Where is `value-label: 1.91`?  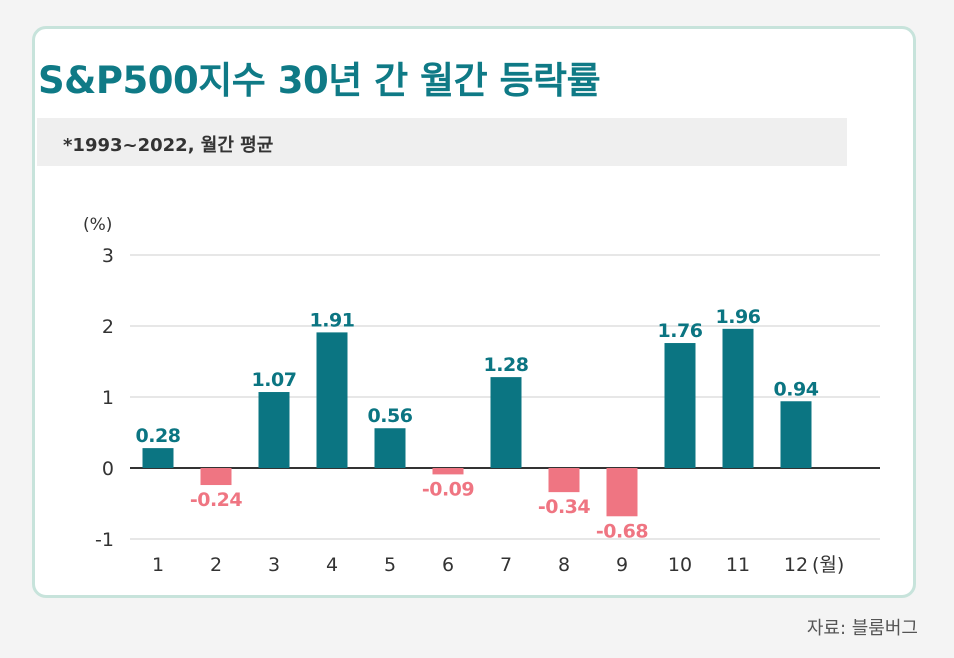 value-label: 1.91 is located at coordinates (332, 320).